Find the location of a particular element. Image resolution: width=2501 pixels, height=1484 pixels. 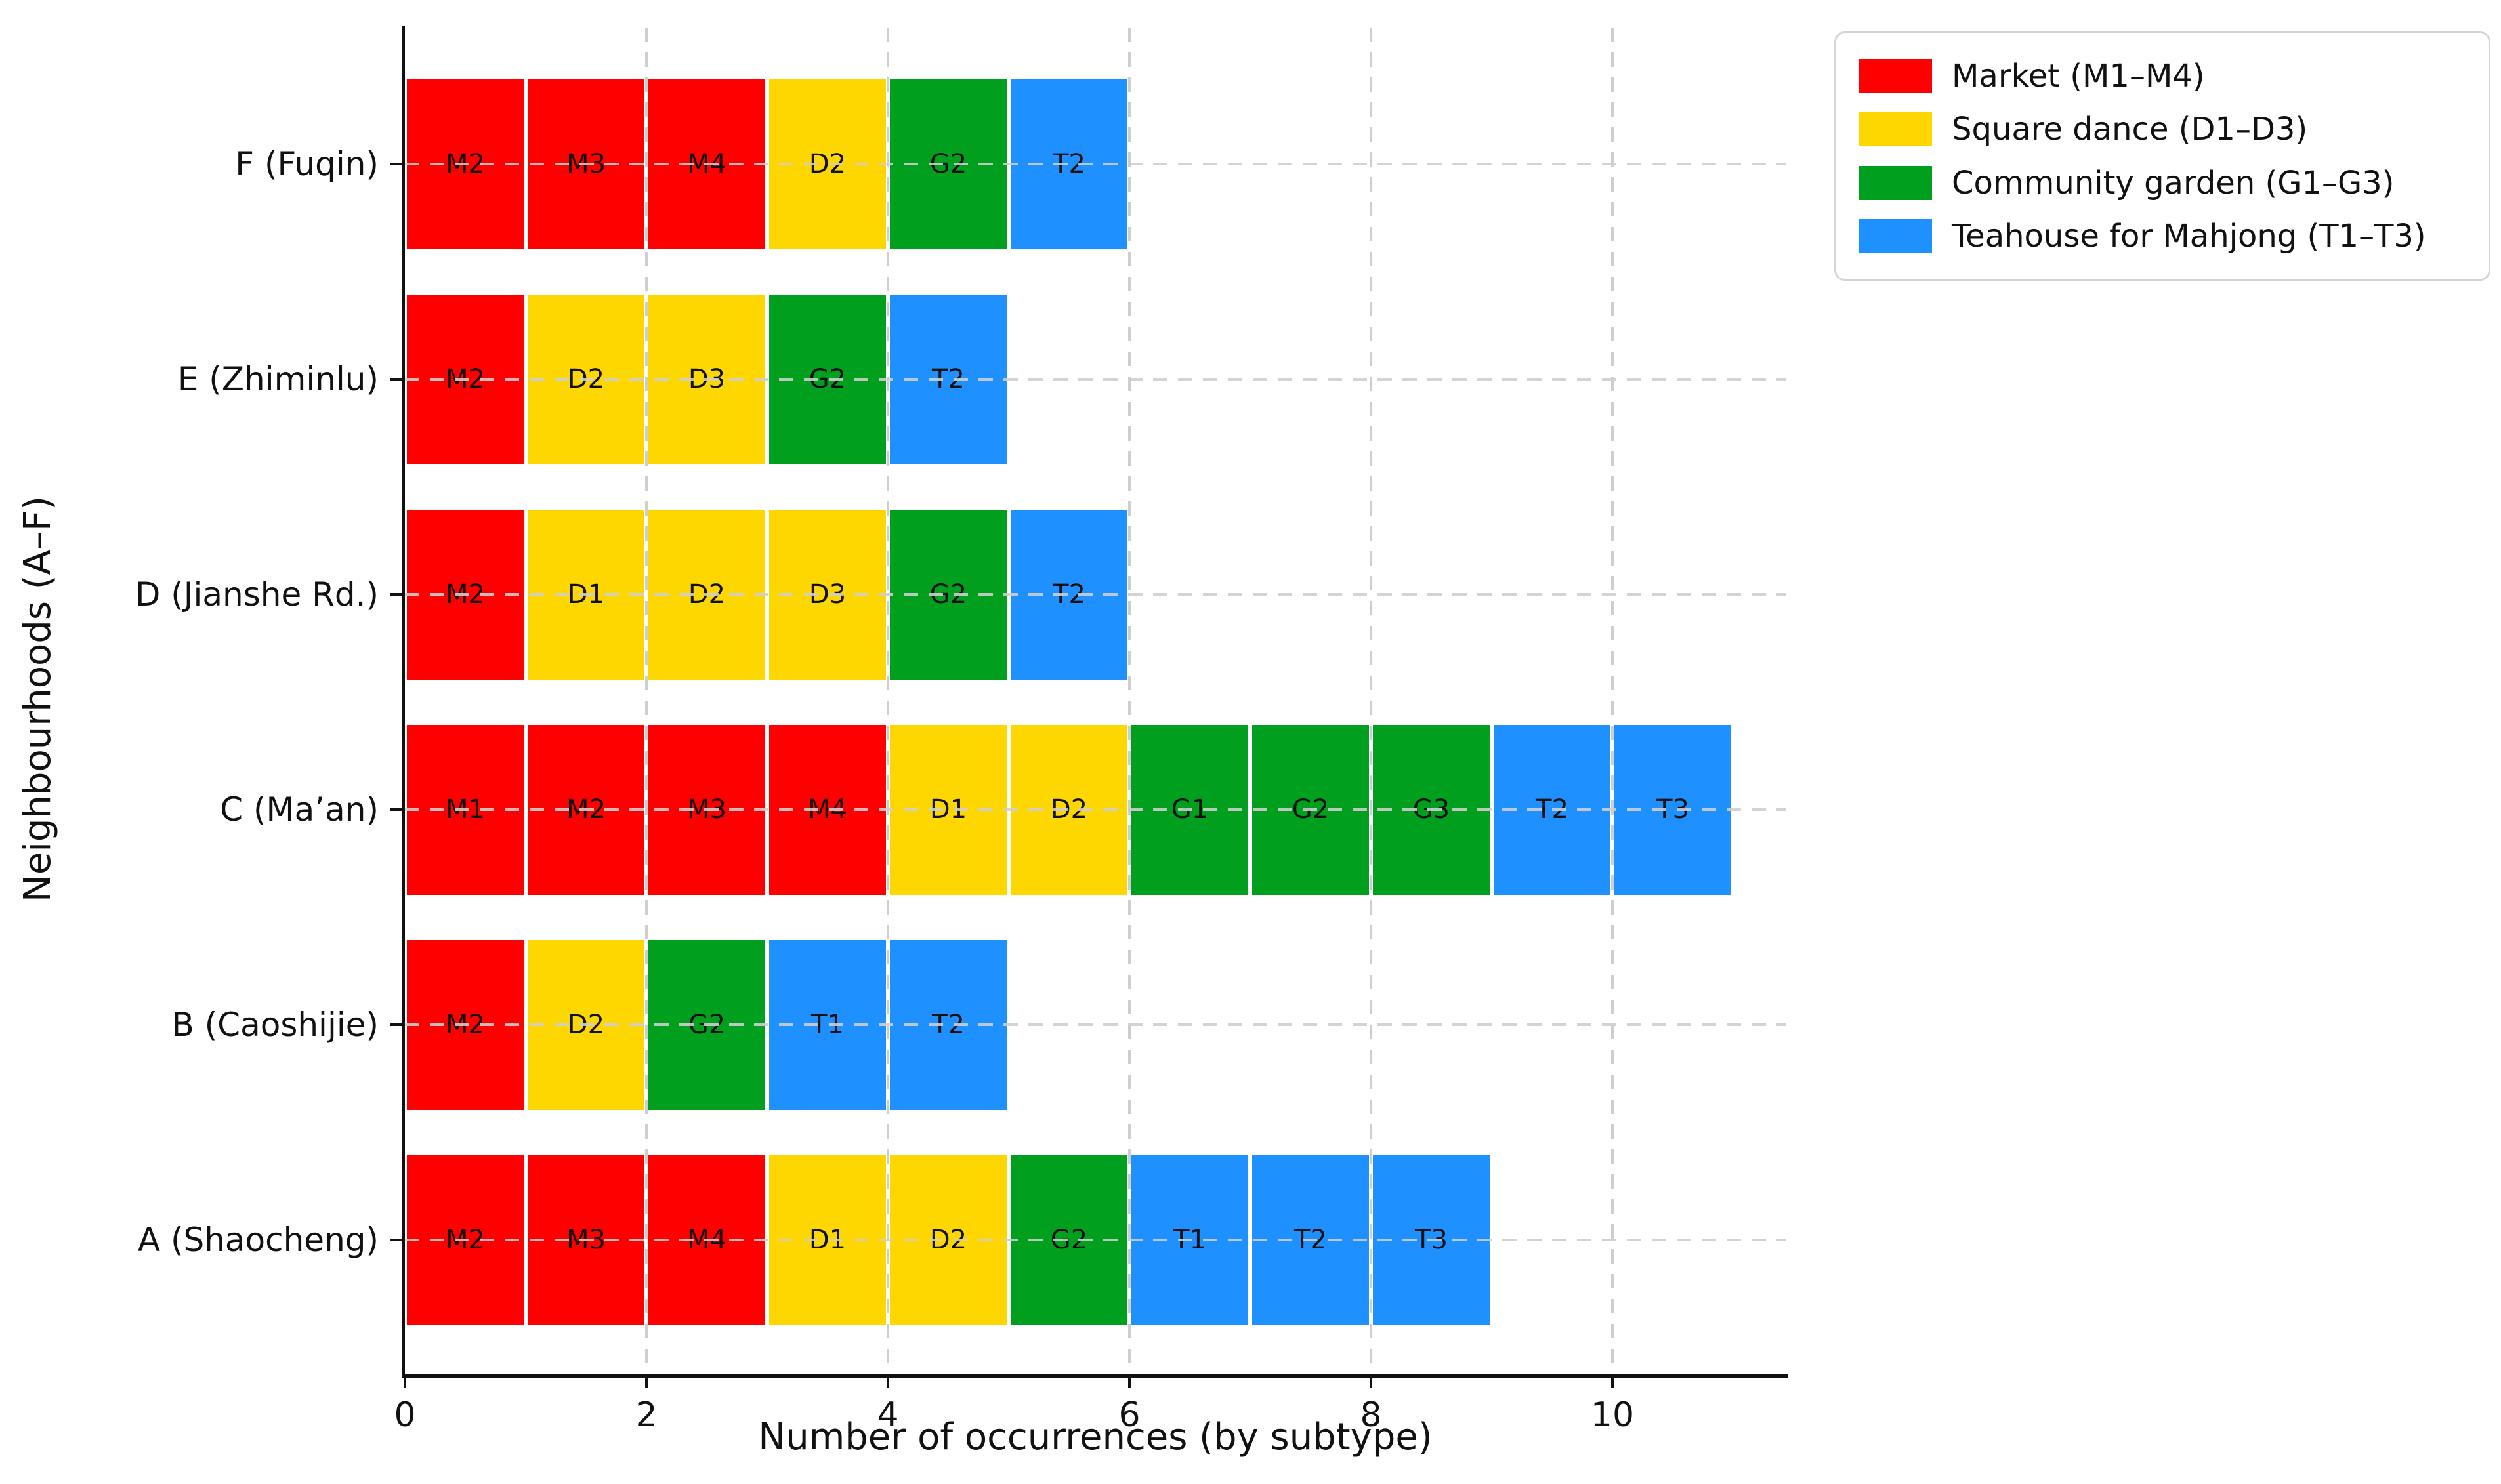

y-tick-label: B (Caoshijie) is located at coordinates (275, 1025).